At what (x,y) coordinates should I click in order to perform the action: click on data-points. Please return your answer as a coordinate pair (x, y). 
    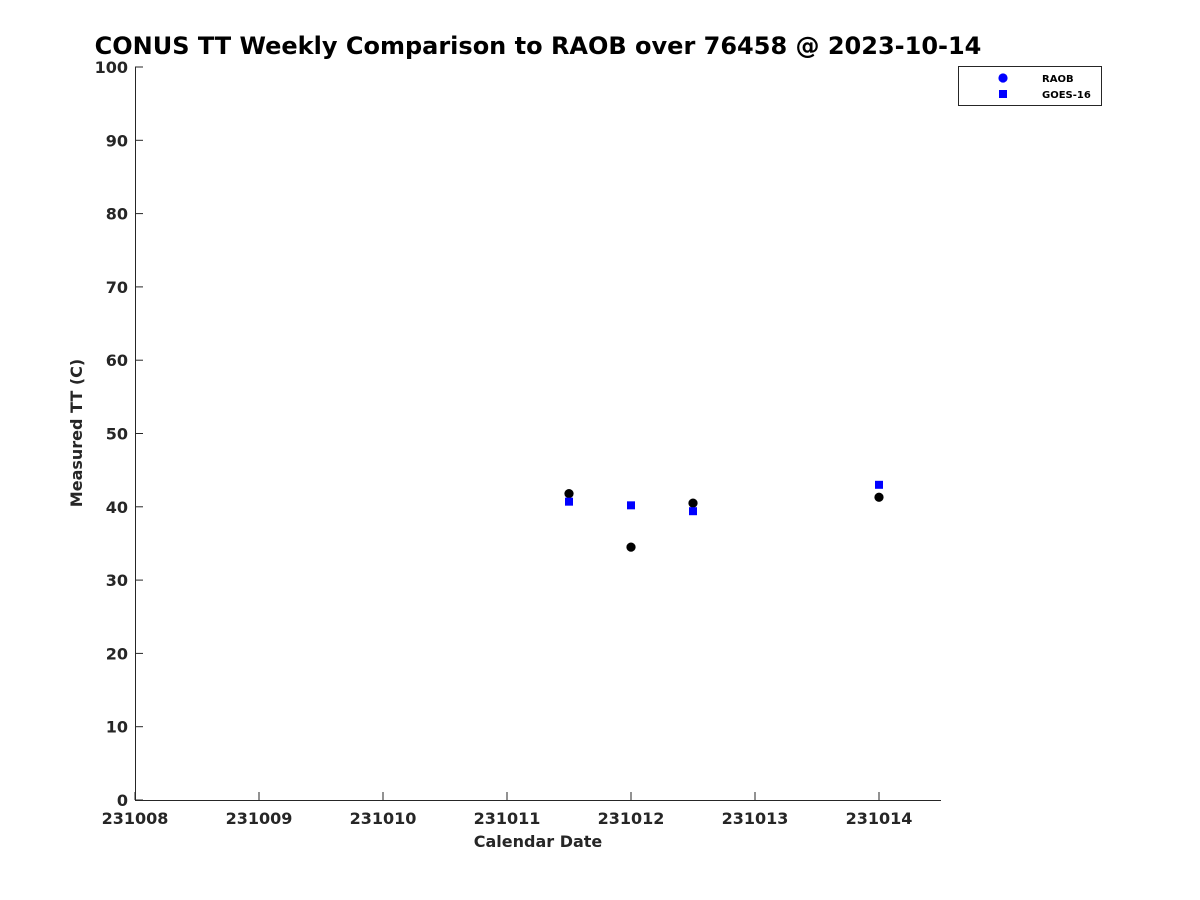
    Looking at the image, I should click on (724, 516).